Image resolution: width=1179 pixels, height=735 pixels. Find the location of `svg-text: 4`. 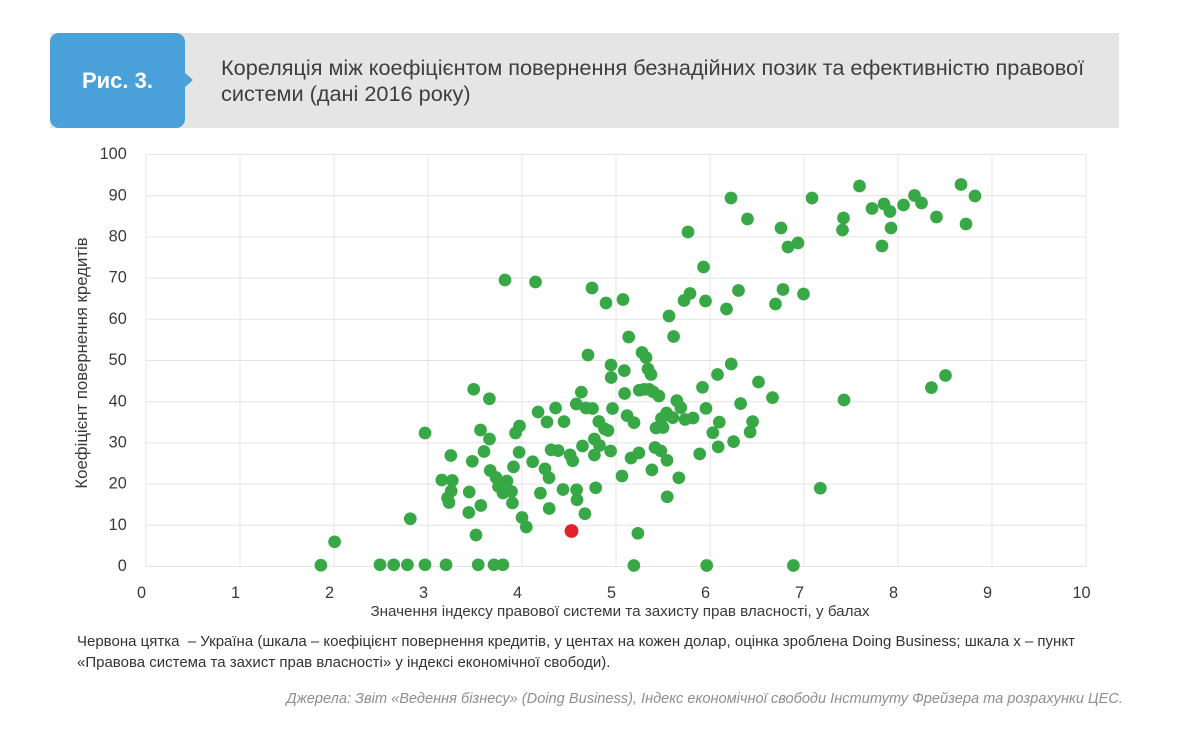

svg-text: 4 is located at coordinates (517, 593).